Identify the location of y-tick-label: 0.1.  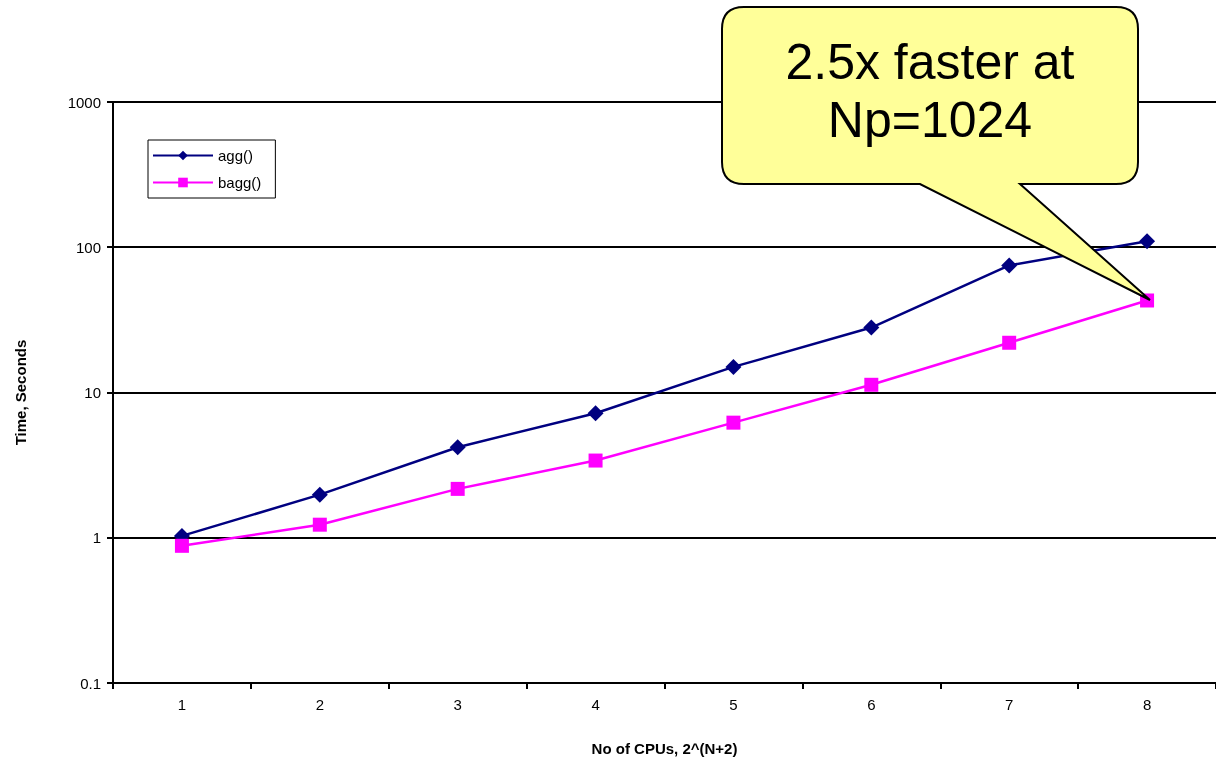
(90, 683).